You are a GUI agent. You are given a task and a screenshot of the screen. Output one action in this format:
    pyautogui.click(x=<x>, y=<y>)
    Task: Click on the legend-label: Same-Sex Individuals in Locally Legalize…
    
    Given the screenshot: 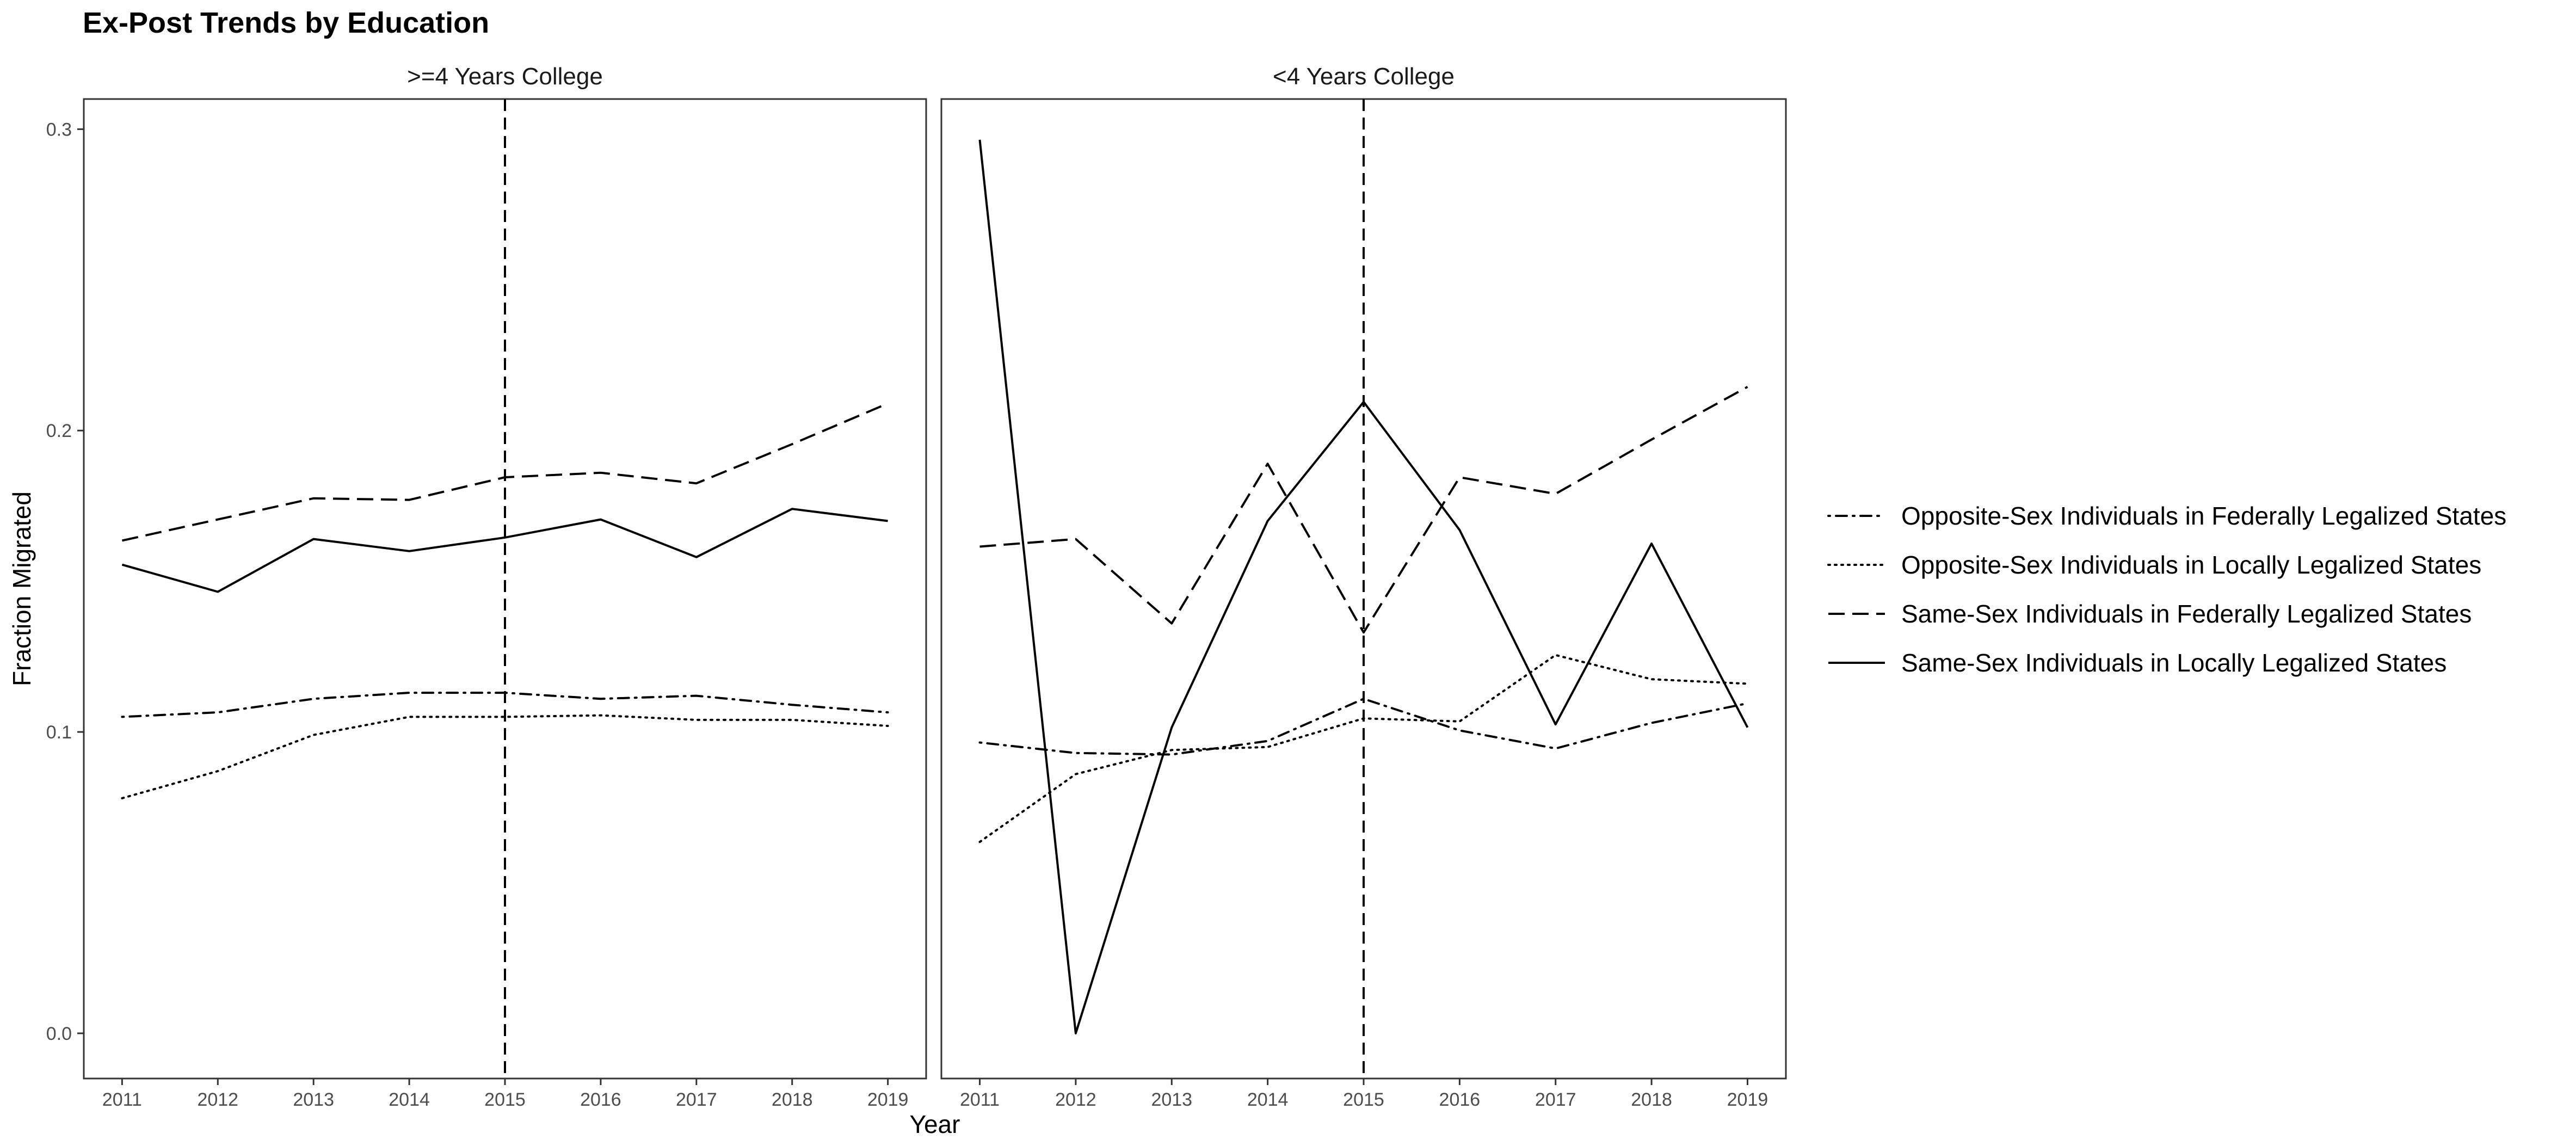 What is the action you would take?
    pyautogui.click(x=2173, y=663)
    